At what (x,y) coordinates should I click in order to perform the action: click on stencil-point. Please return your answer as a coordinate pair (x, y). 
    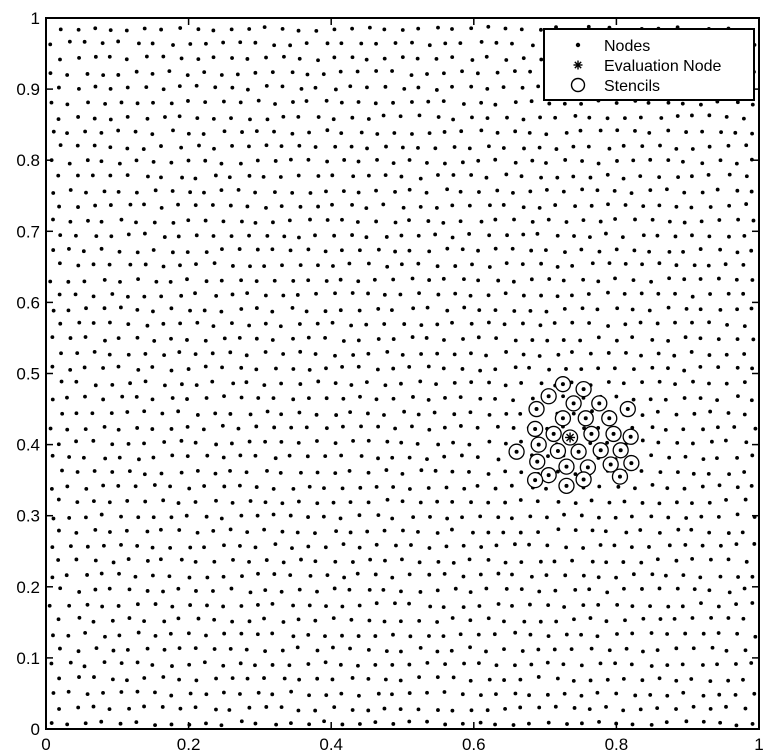
    Looking at the image, I should click on (536, 409).